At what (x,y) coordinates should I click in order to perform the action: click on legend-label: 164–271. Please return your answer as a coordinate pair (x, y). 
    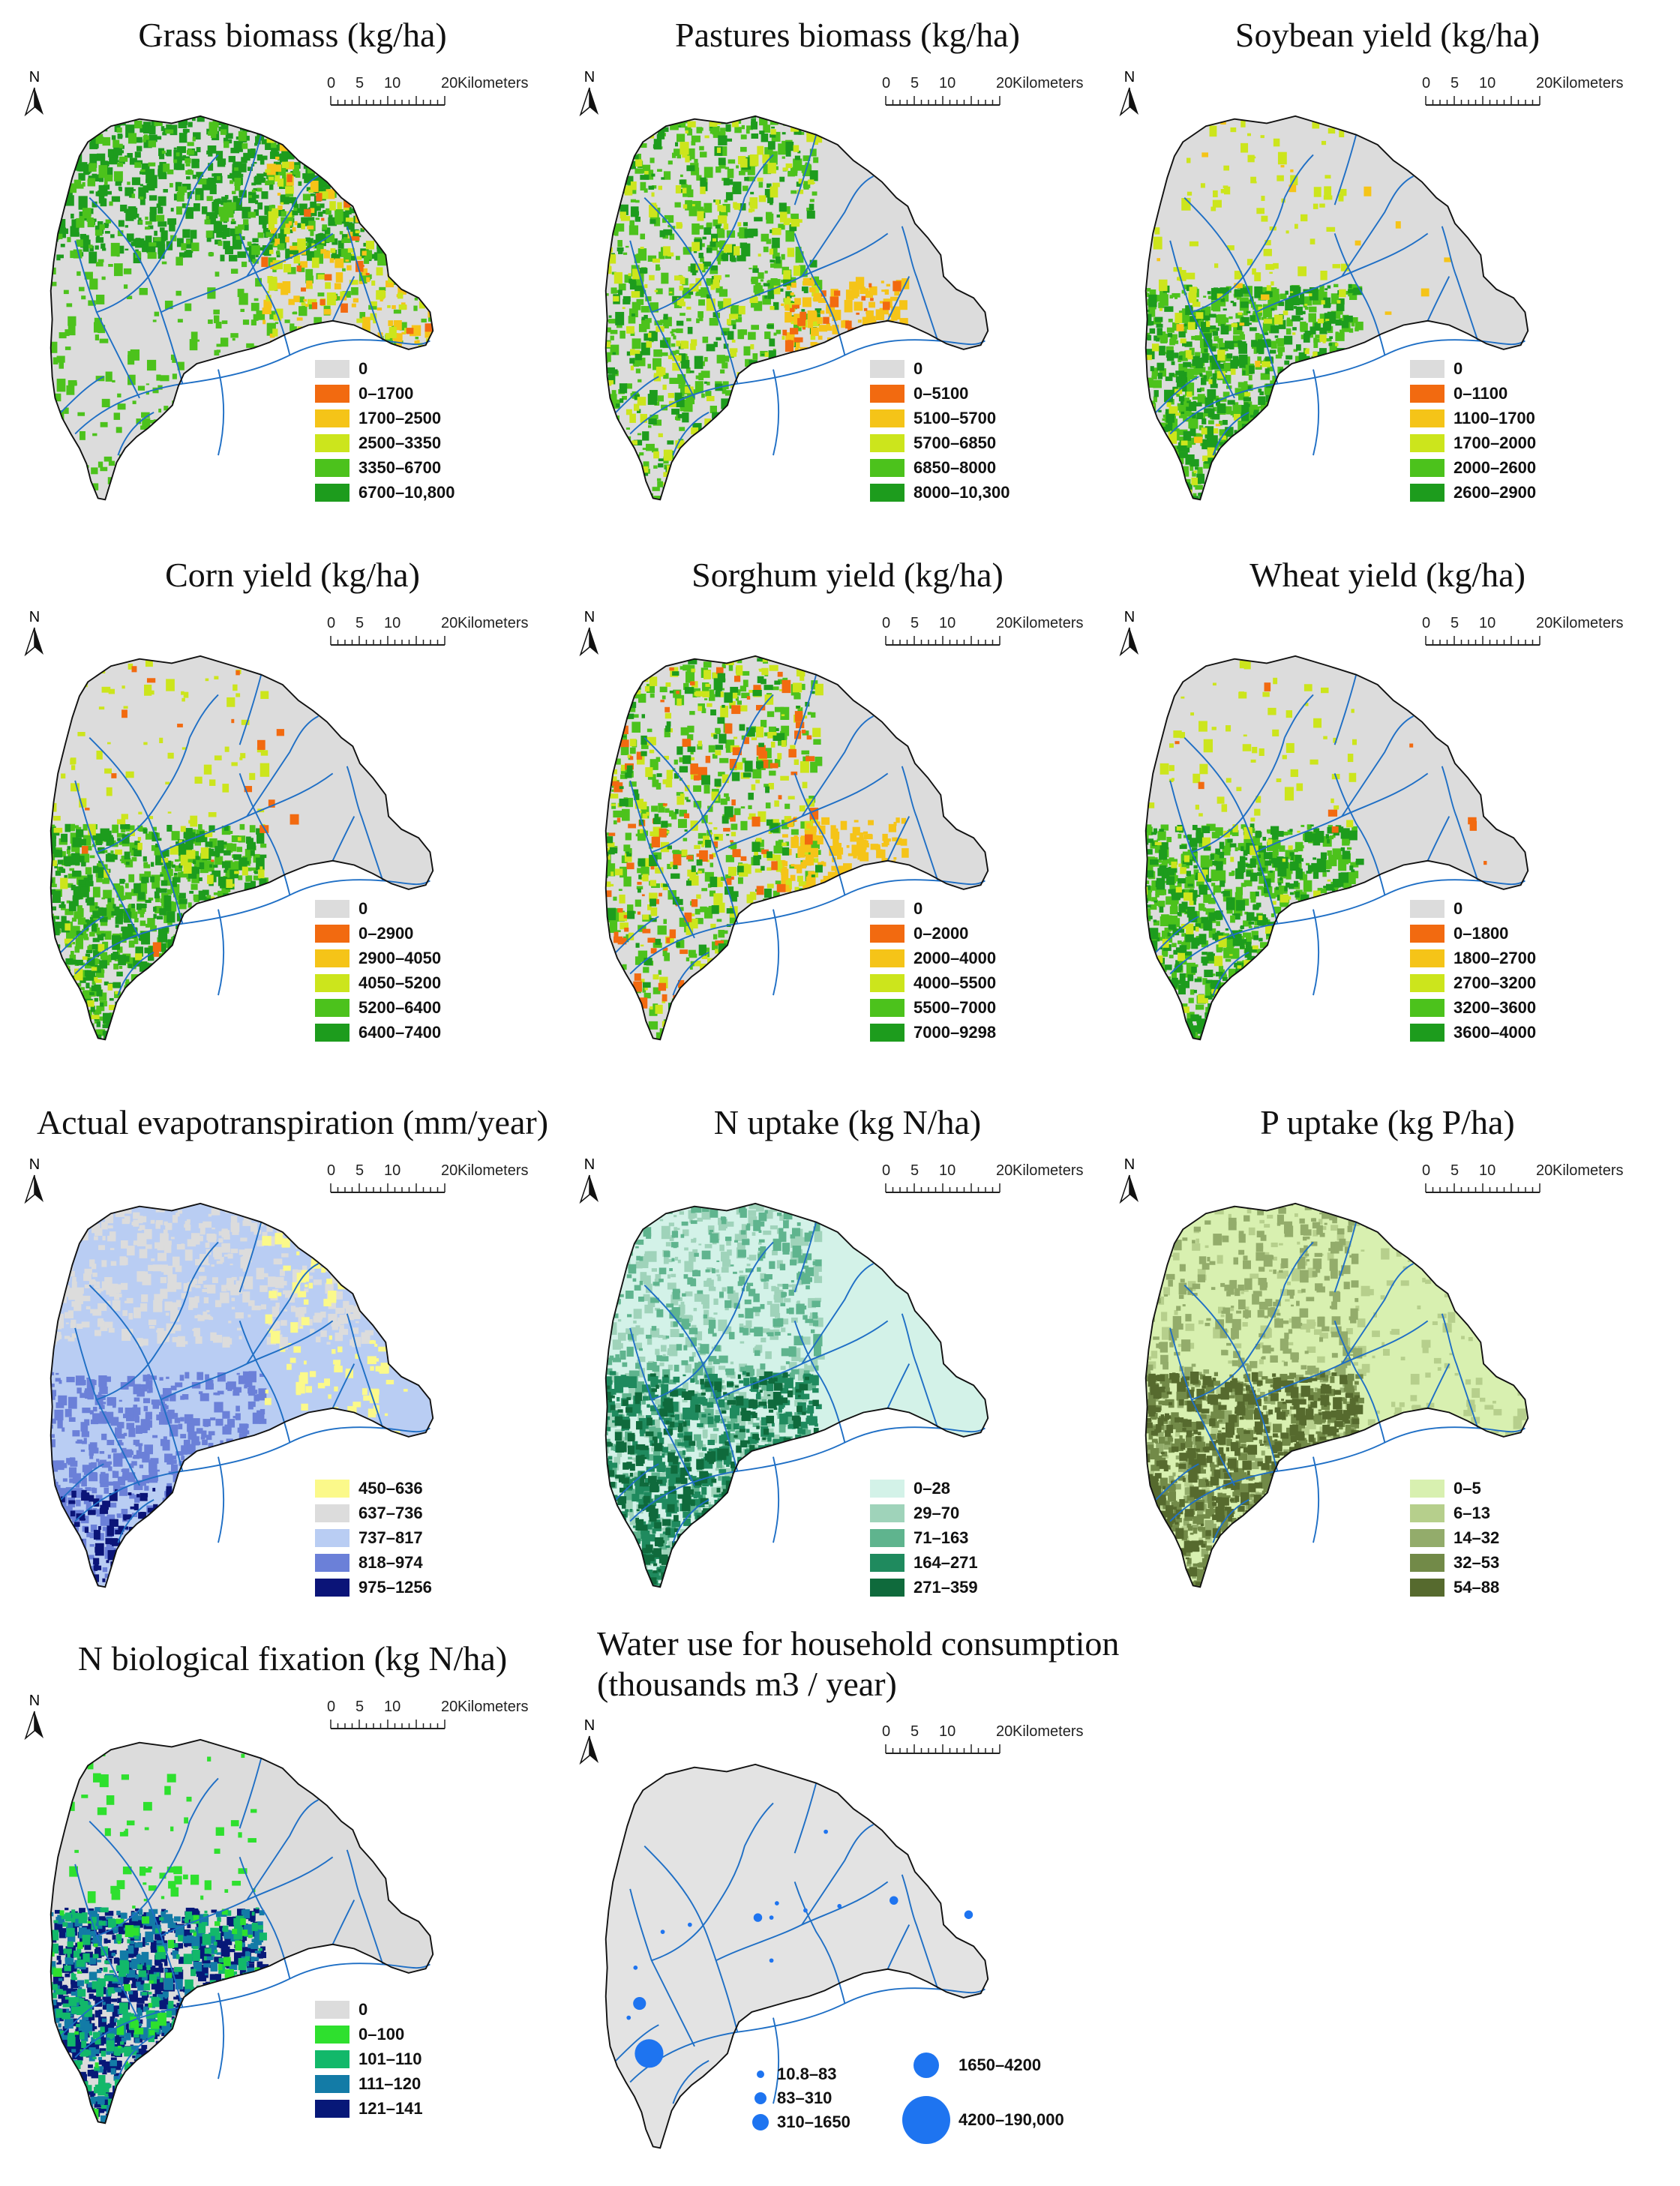
    Looking at the image, I should click on (946, 1562).